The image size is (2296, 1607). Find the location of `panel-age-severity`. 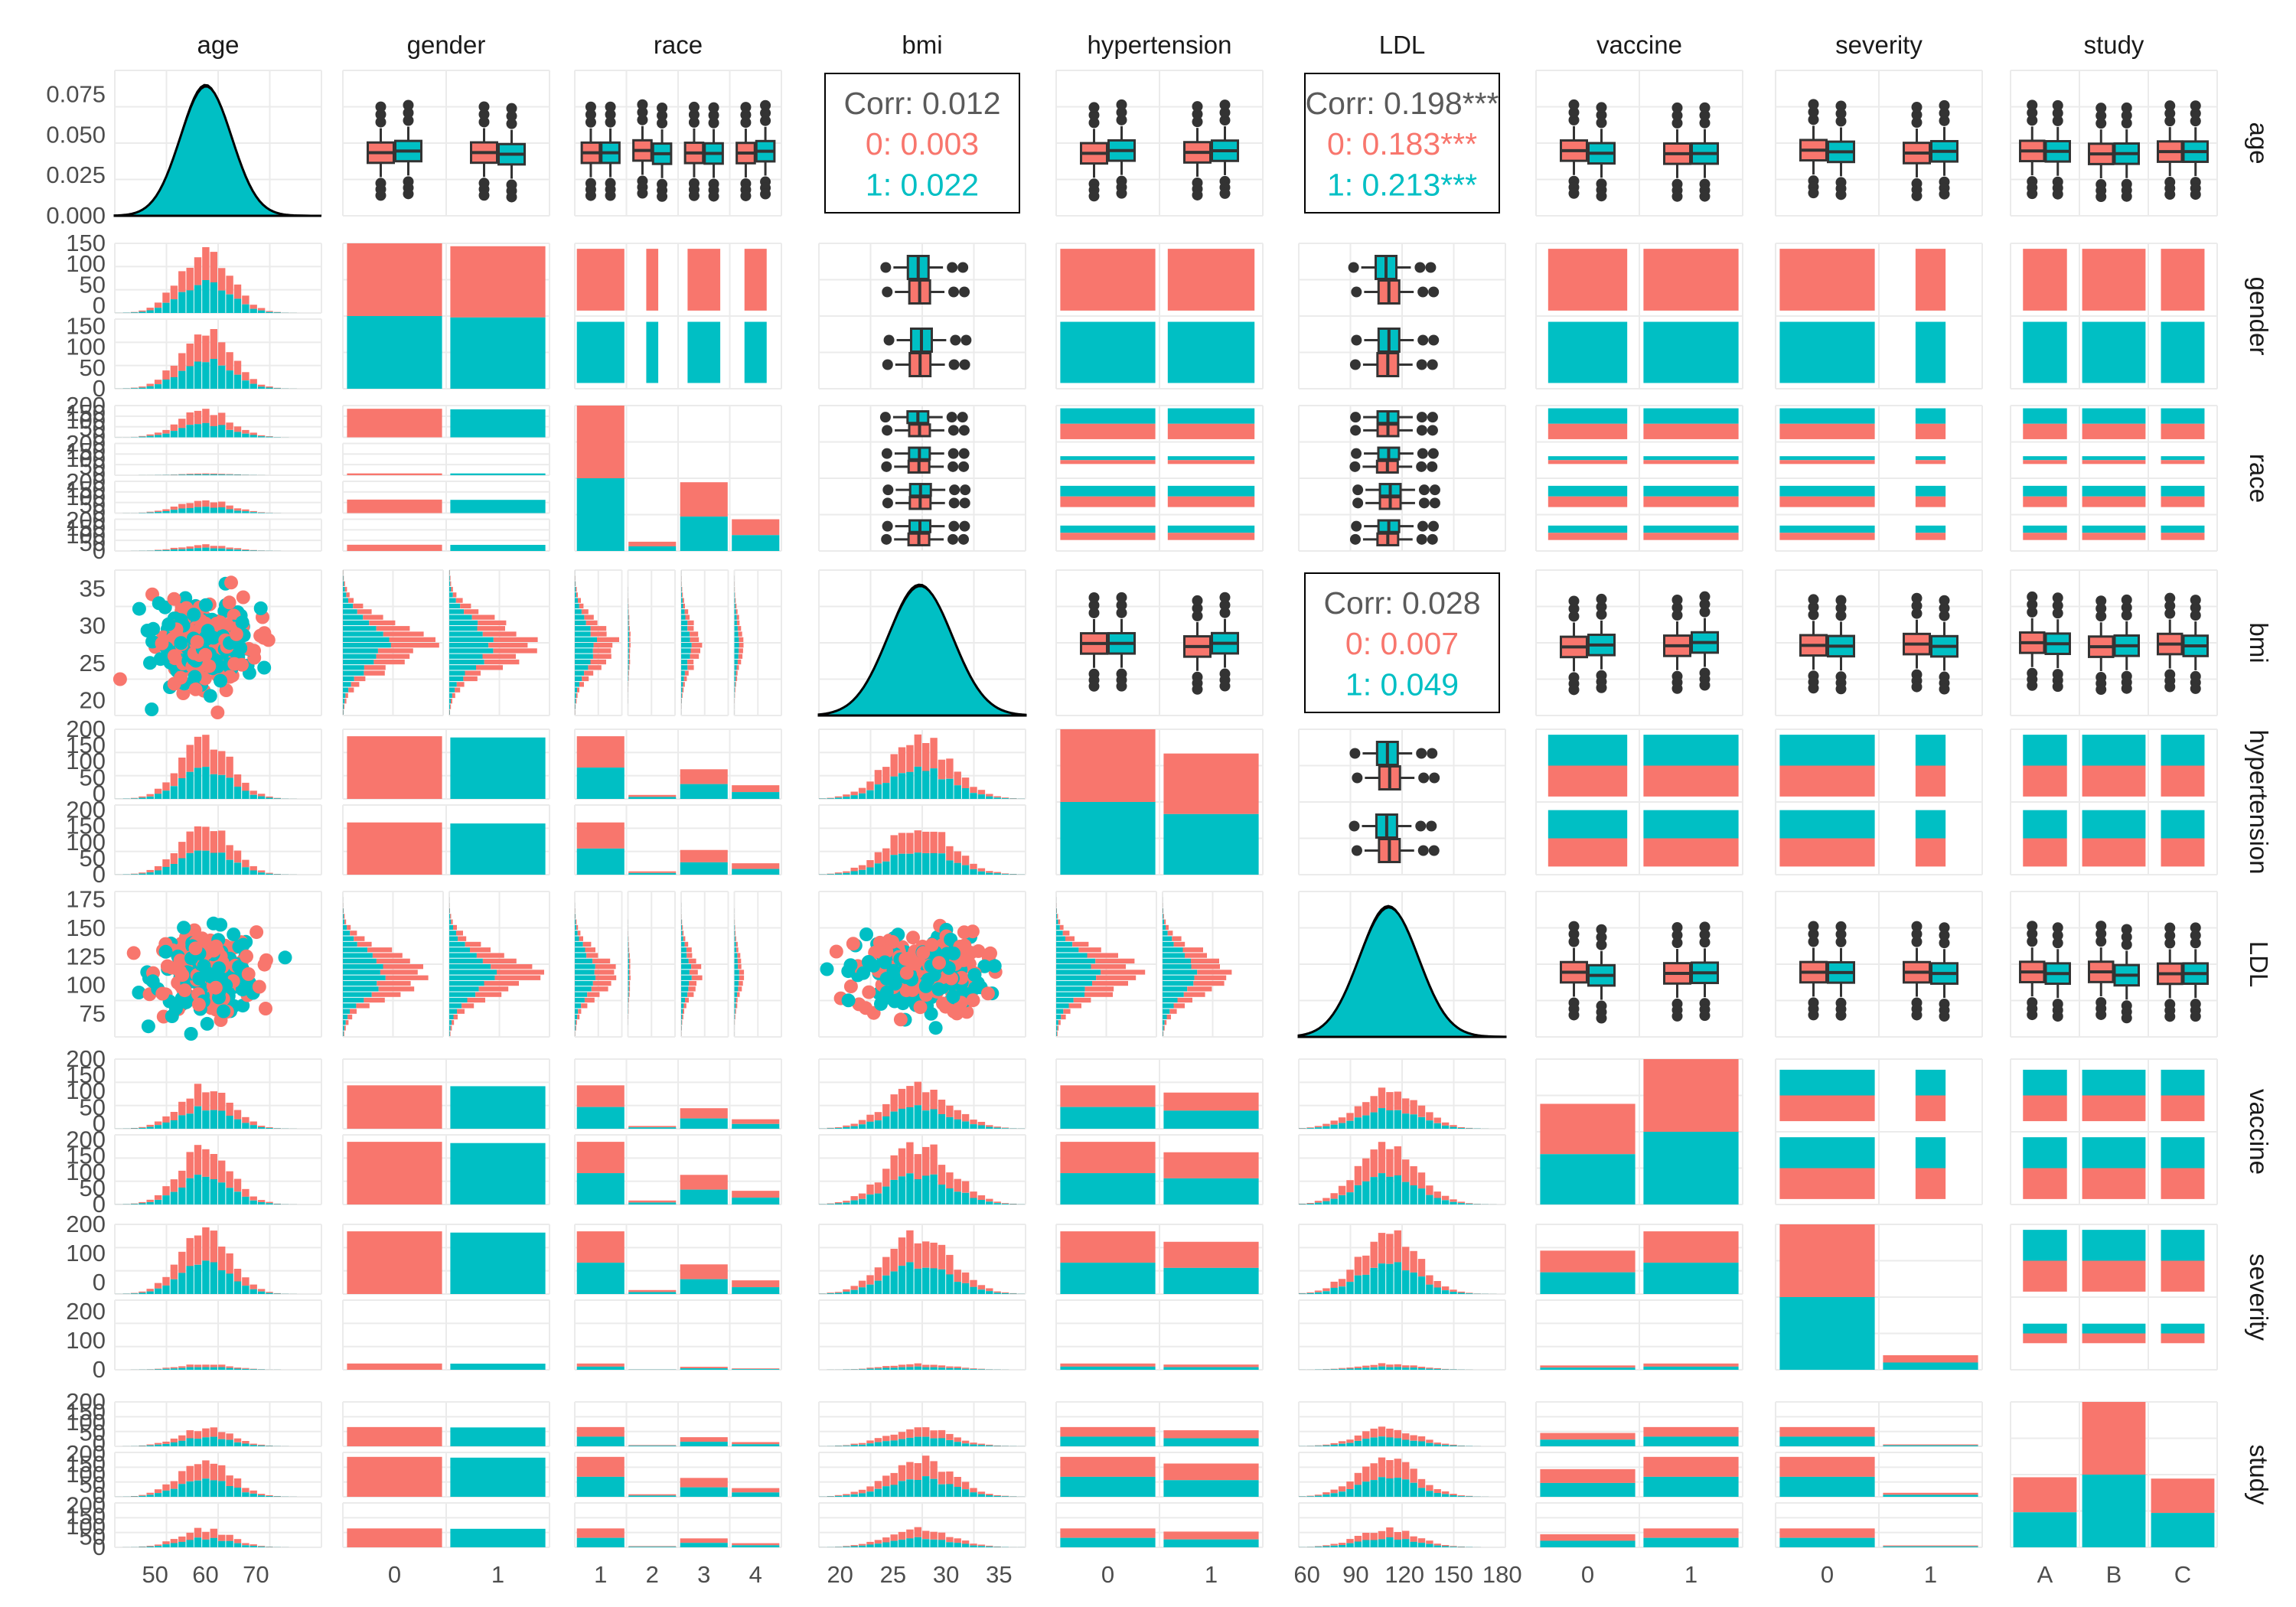

panel-age-severity is located at coordinates (1879, 143).